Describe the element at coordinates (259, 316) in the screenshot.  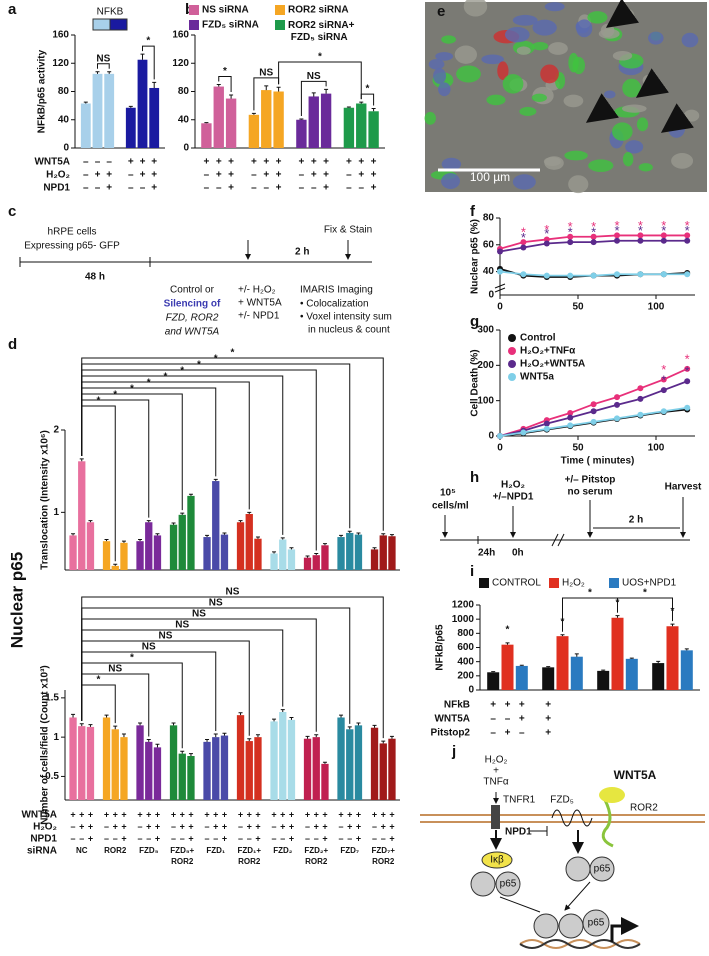
I see `protocol-text: +/- NPD1` at that location.